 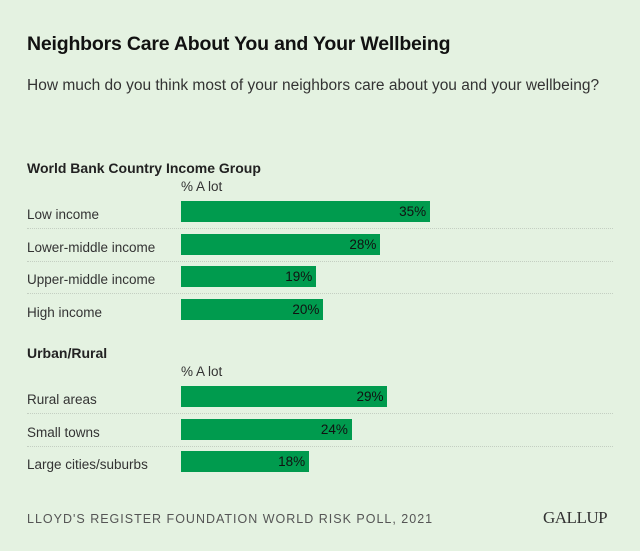 What do you see at coordinates (91, 279) in the screenshot?
I see `category-label: Upper-middle income` at bounding box center [91, 279].